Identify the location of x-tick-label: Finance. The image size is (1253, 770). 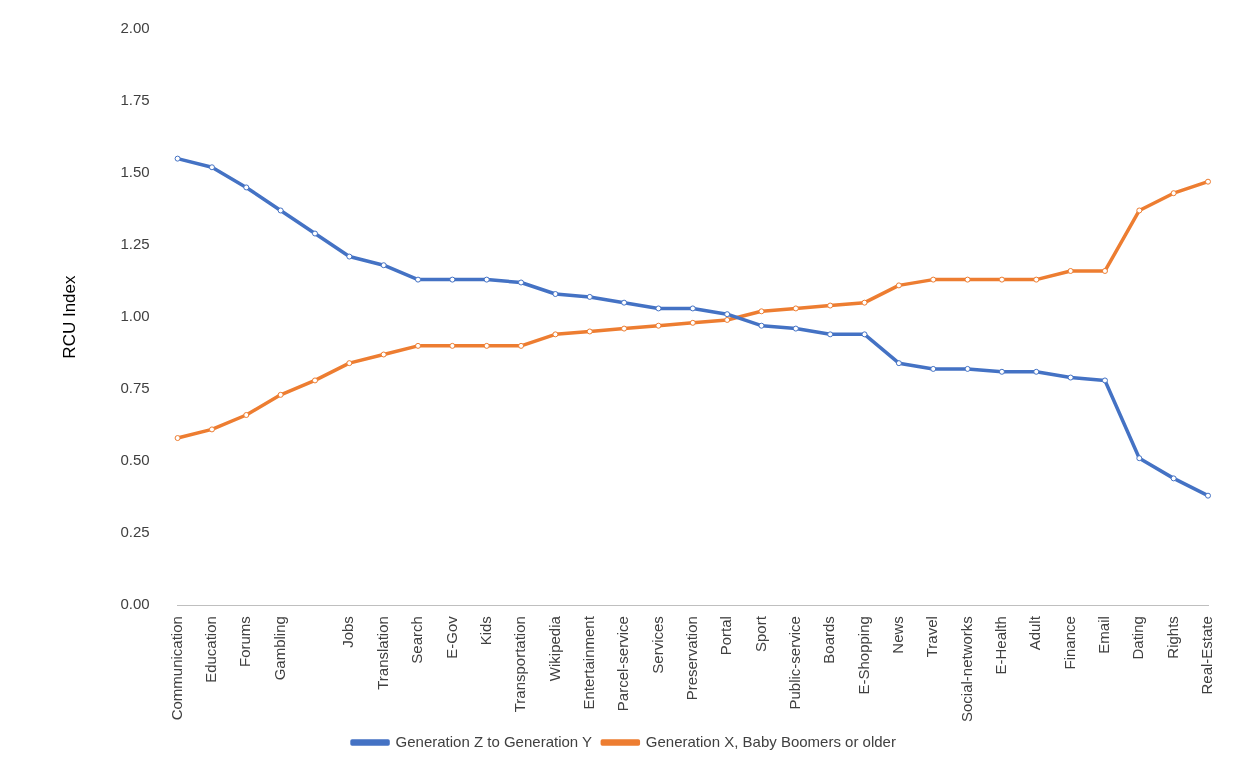
(1069, 643).